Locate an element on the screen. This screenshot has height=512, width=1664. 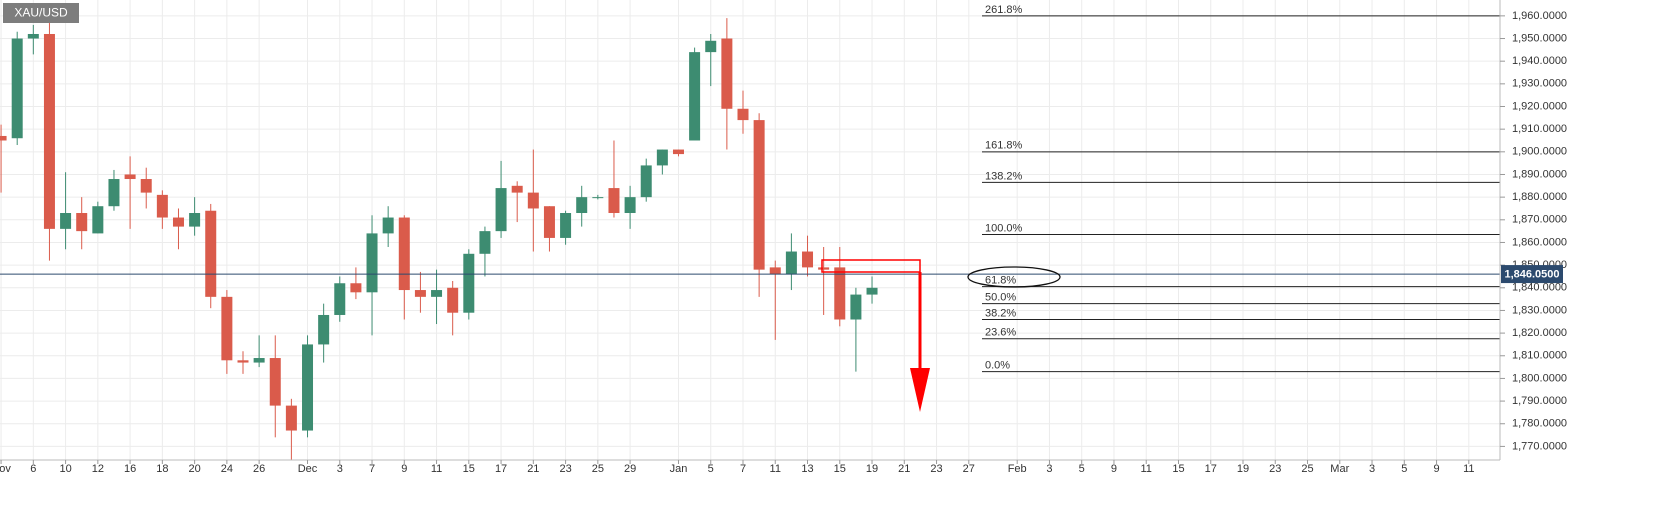
highlight-ellipse is located at coordinates (1014, 277).